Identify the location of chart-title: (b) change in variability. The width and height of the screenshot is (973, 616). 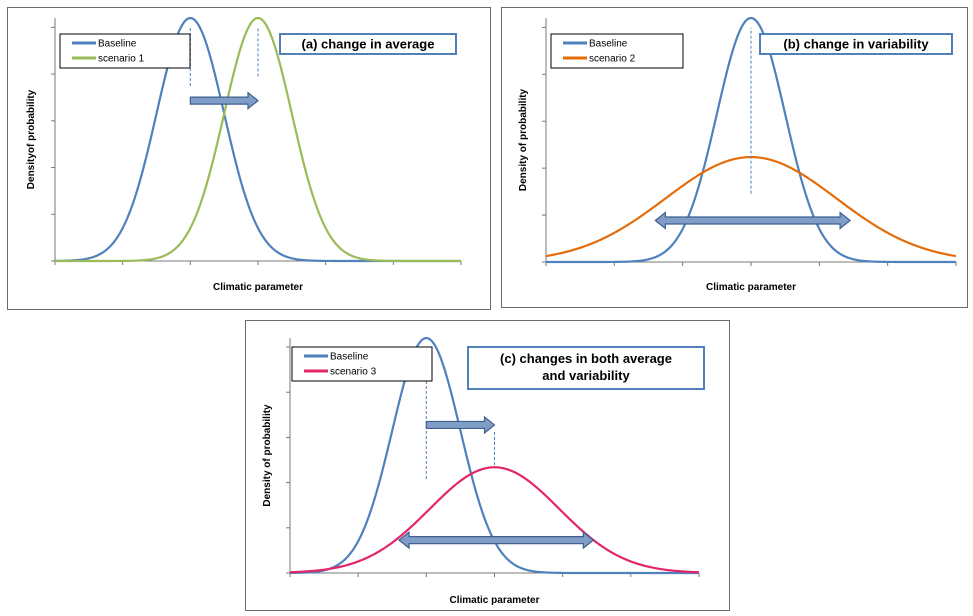
(856, 44).